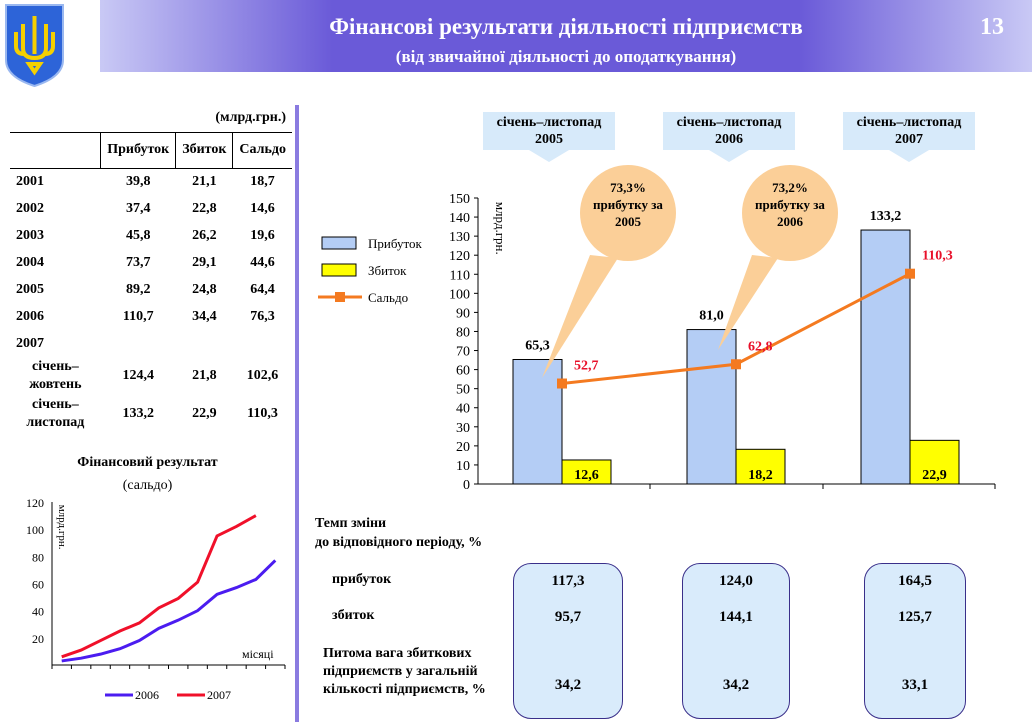  What do you see at coordinates (459, 199) in the screenshot?
I see `y-tick-label: 150` at bounding box center [459, 199].